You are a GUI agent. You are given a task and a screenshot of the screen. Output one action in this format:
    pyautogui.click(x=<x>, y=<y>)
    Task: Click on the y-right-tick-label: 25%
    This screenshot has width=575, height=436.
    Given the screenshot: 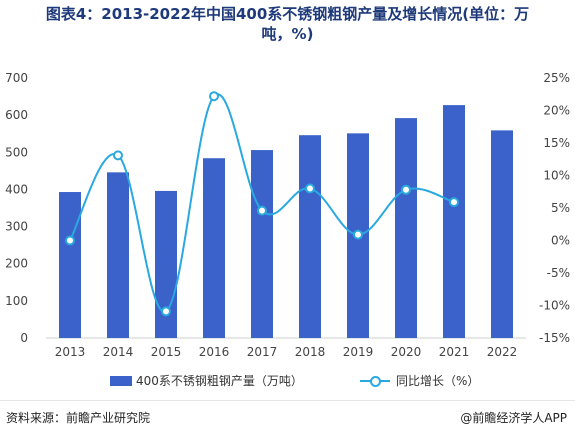 What is the action you would take?
    pyautogui.click(x=556, y=78)
    